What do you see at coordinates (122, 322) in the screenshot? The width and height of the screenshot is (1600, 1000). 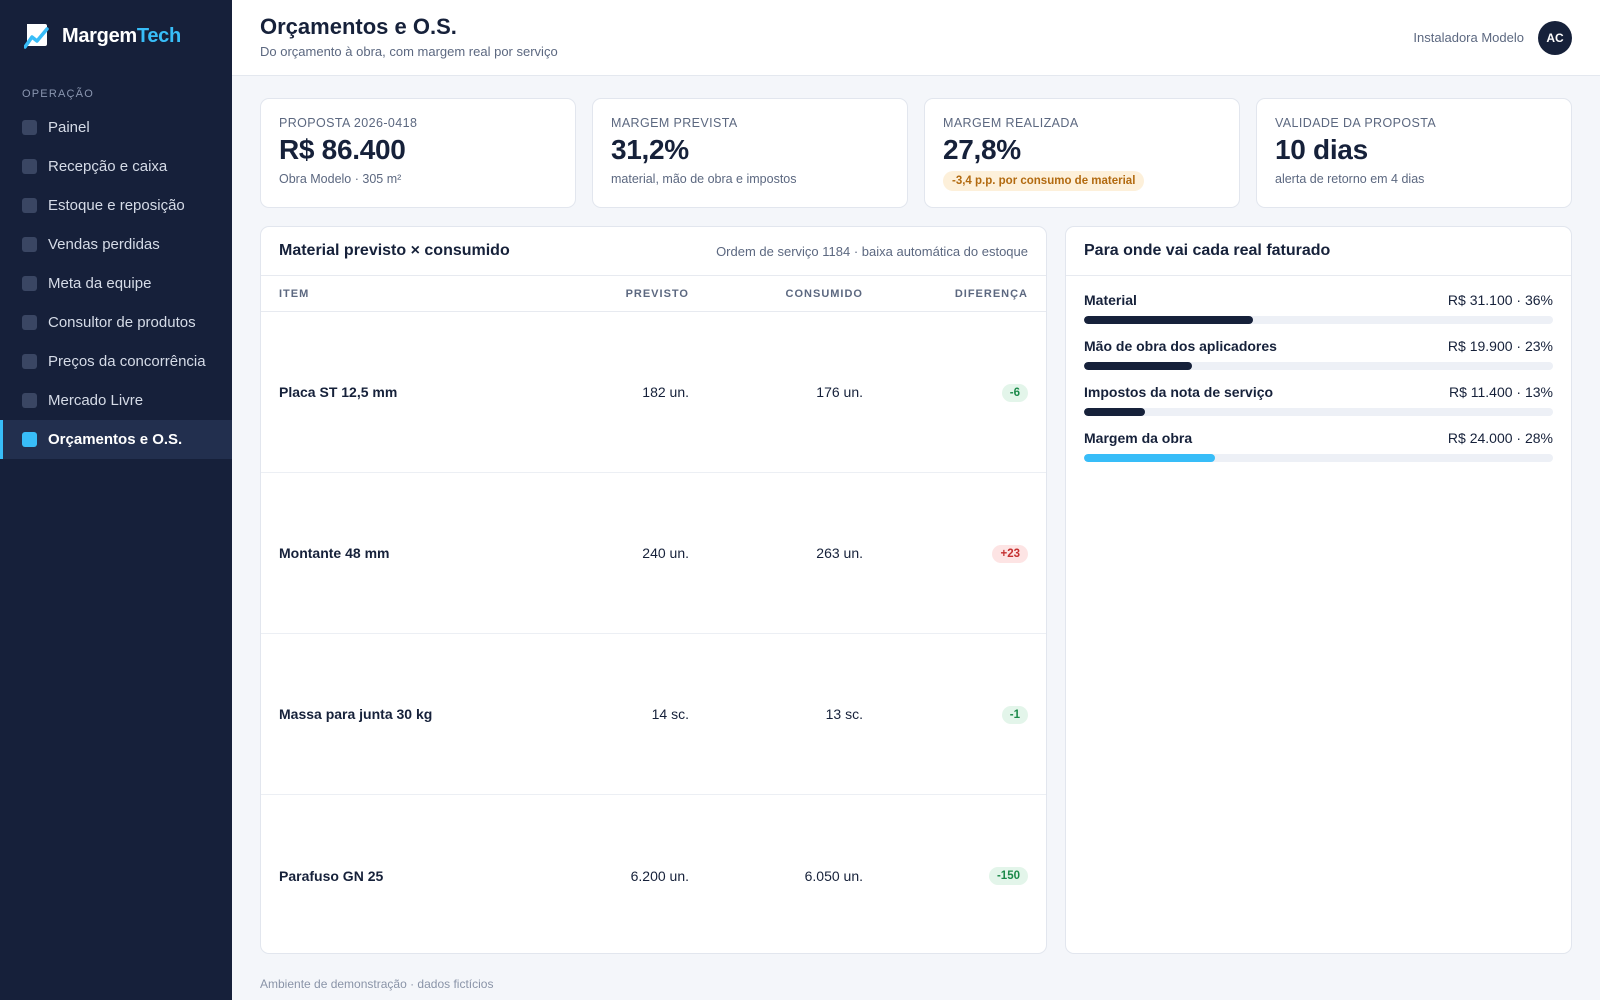 I see `sidebar-item-label: Consultor de produtos` at bounding box center [122, 322].